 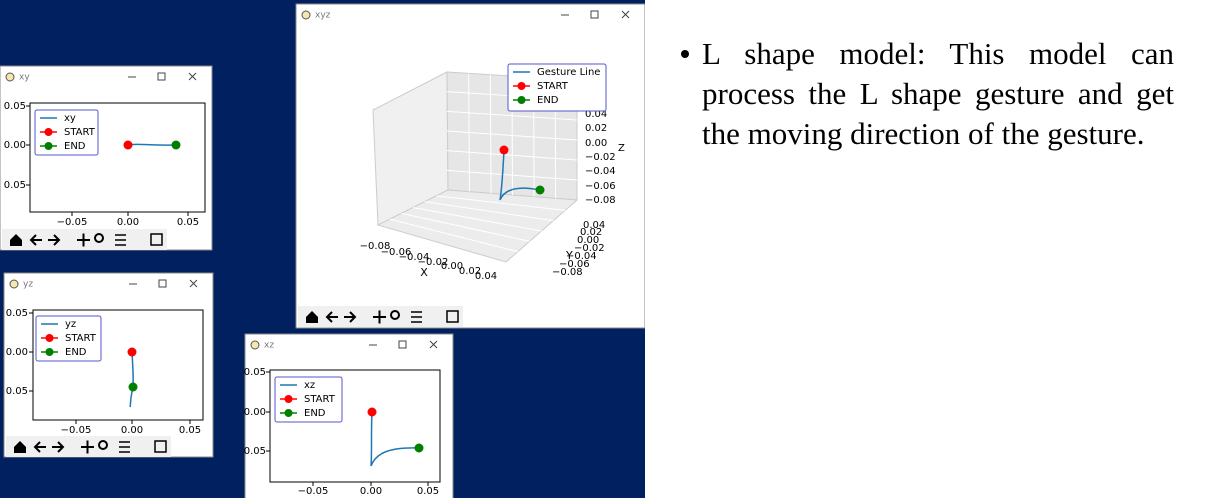 I want to click on z-tick-label: 0.00, so click(x=596, y=143).